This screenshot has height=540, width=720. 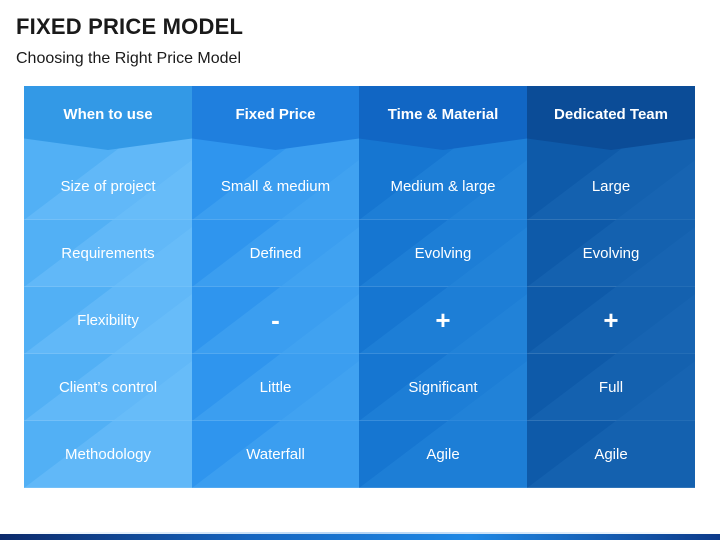 What do you see at coordinates (275, 253) in the screenshot?
I see `table-cell: Defined` at bounding box center [275, 253].